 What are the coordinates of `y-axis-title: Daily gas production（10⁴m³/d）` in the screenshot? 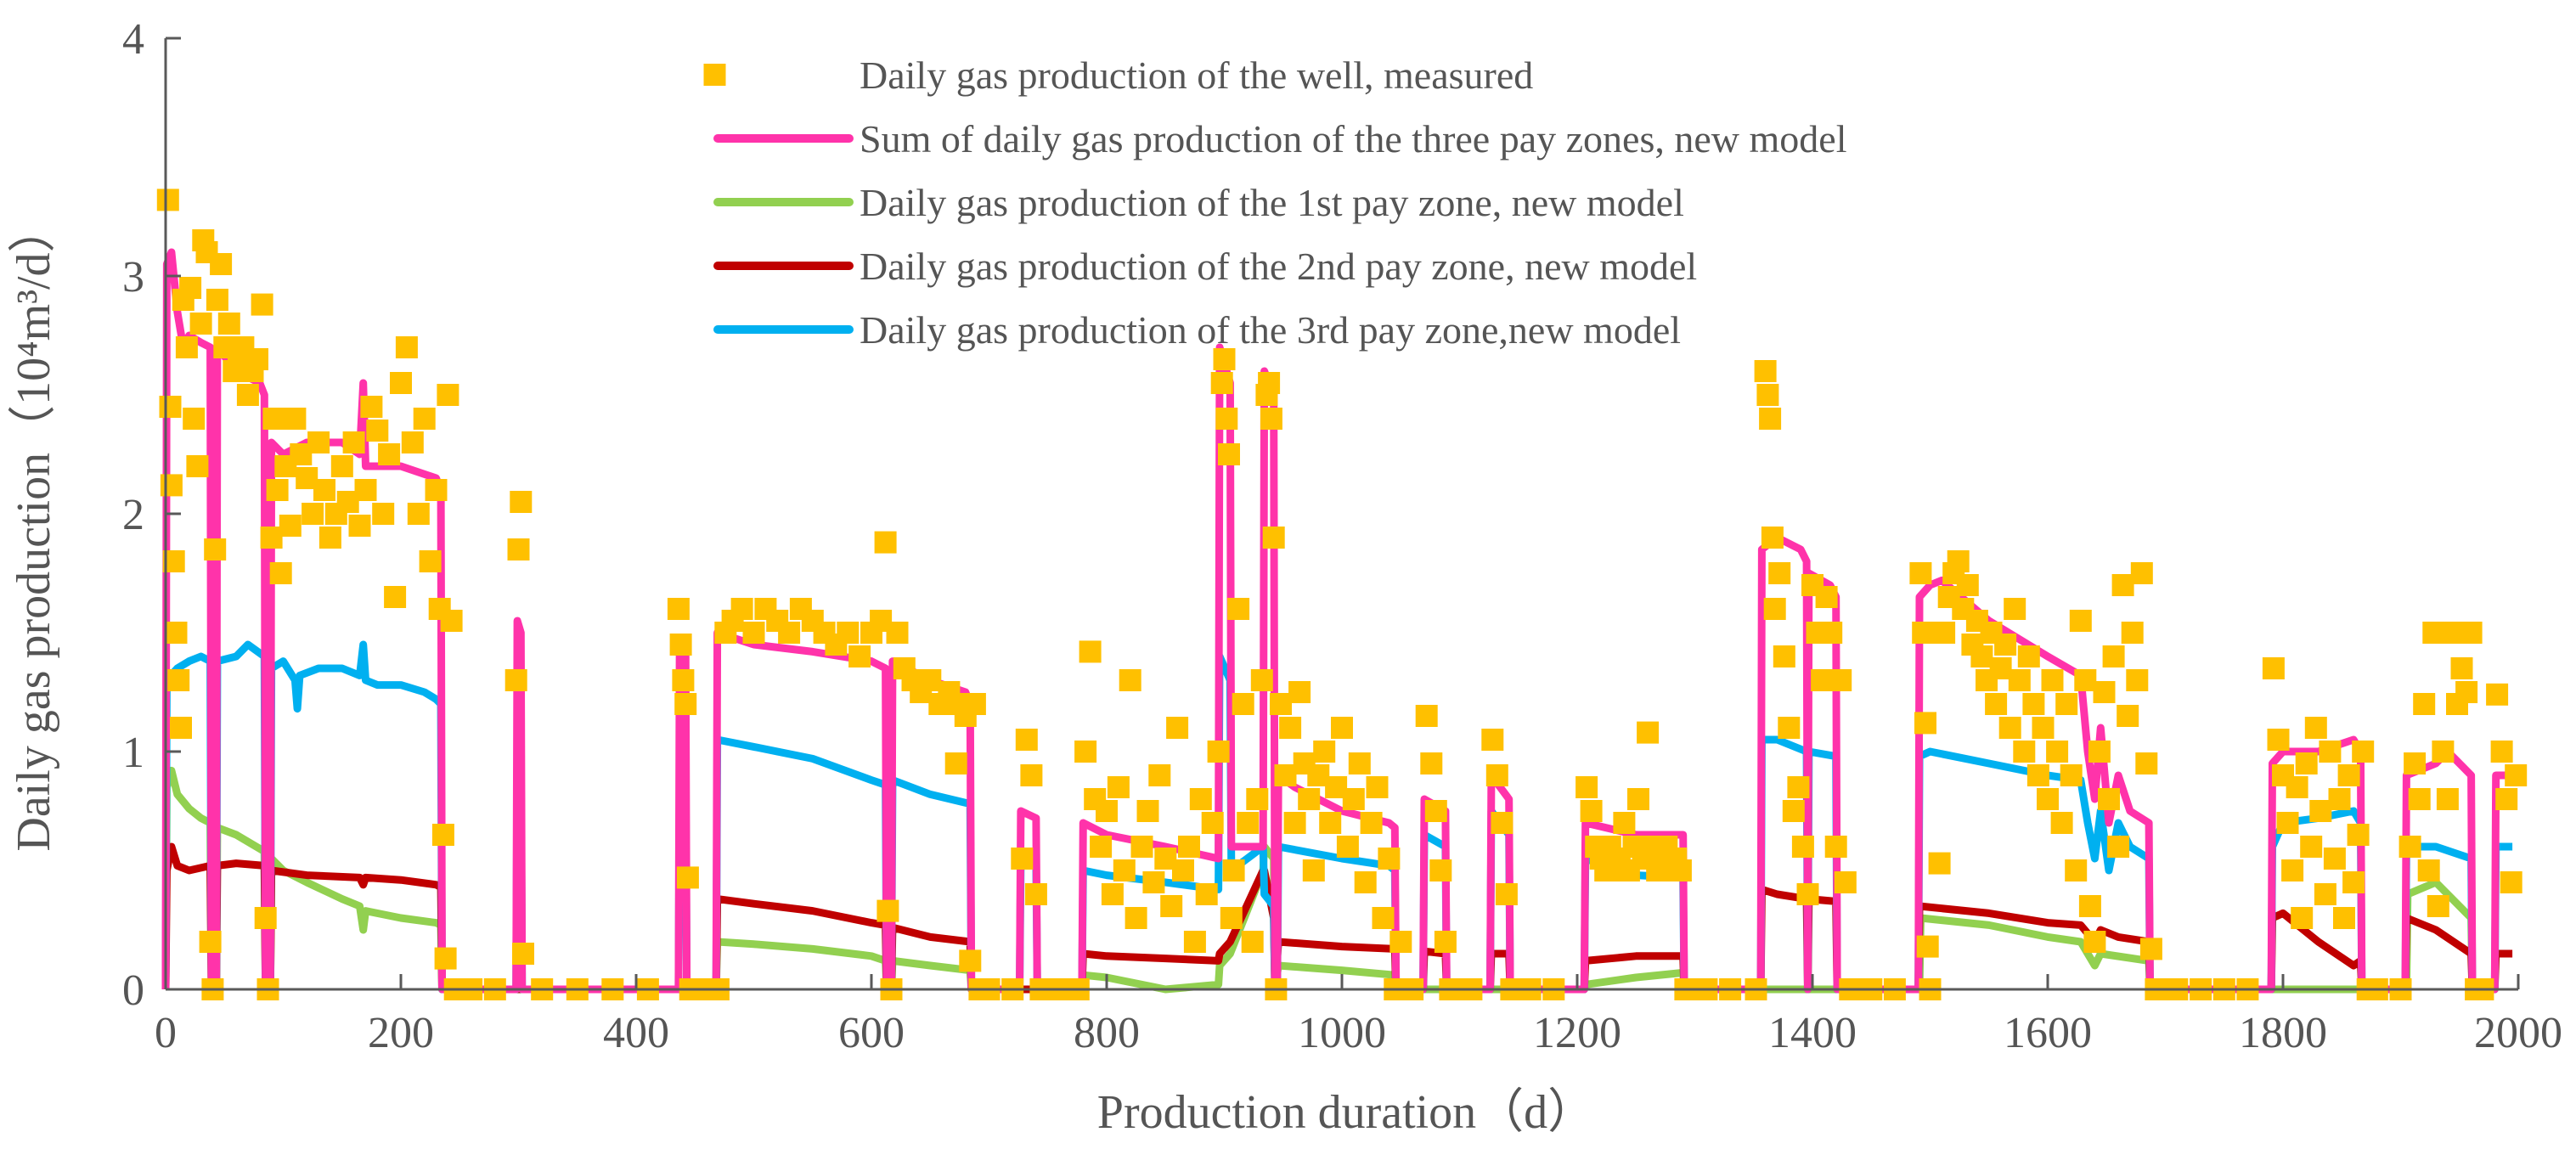 It's located at (34, 528).